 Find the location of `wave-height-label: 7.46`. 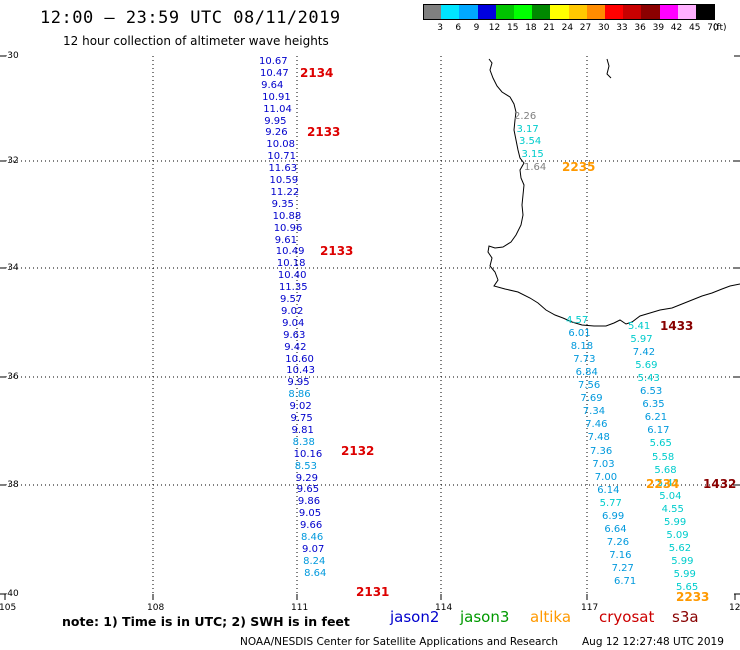

wave-height-label: 7.46 is located at coordinates (596, 425).